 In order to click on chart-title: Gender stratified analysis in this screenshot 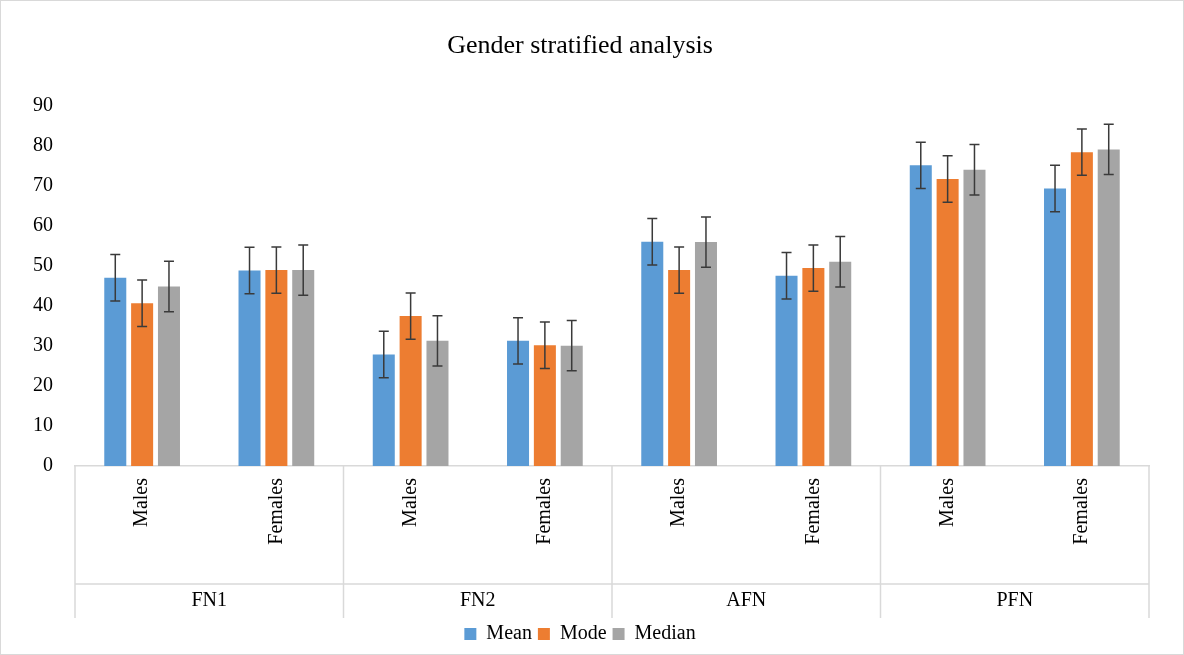, I will do `click(580, 45)`.